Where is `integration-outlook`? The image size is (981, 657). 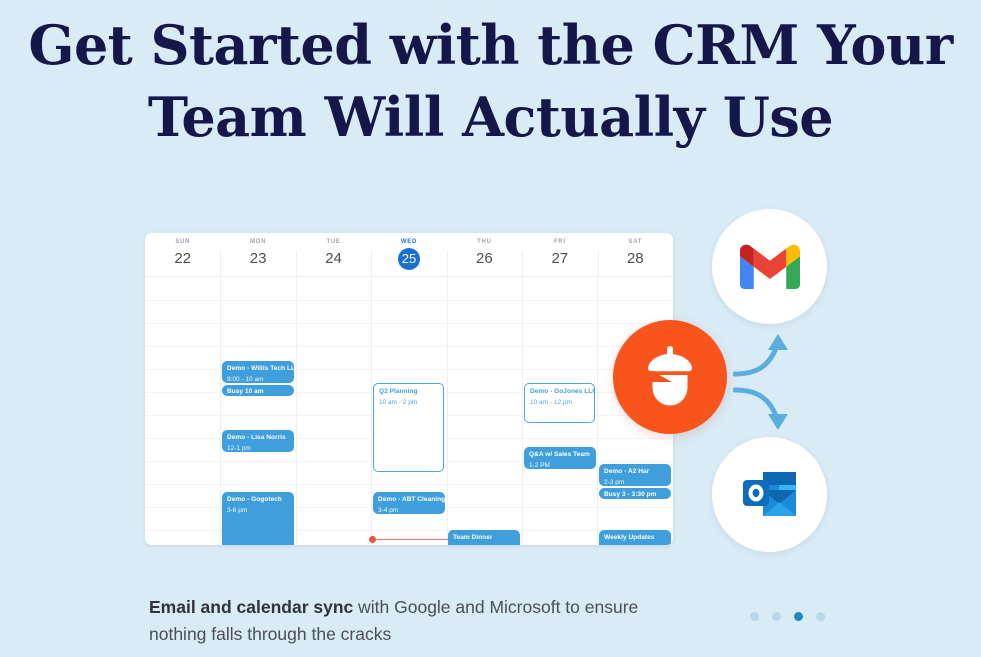 integration-outlook is located at coordinates (769, 494).